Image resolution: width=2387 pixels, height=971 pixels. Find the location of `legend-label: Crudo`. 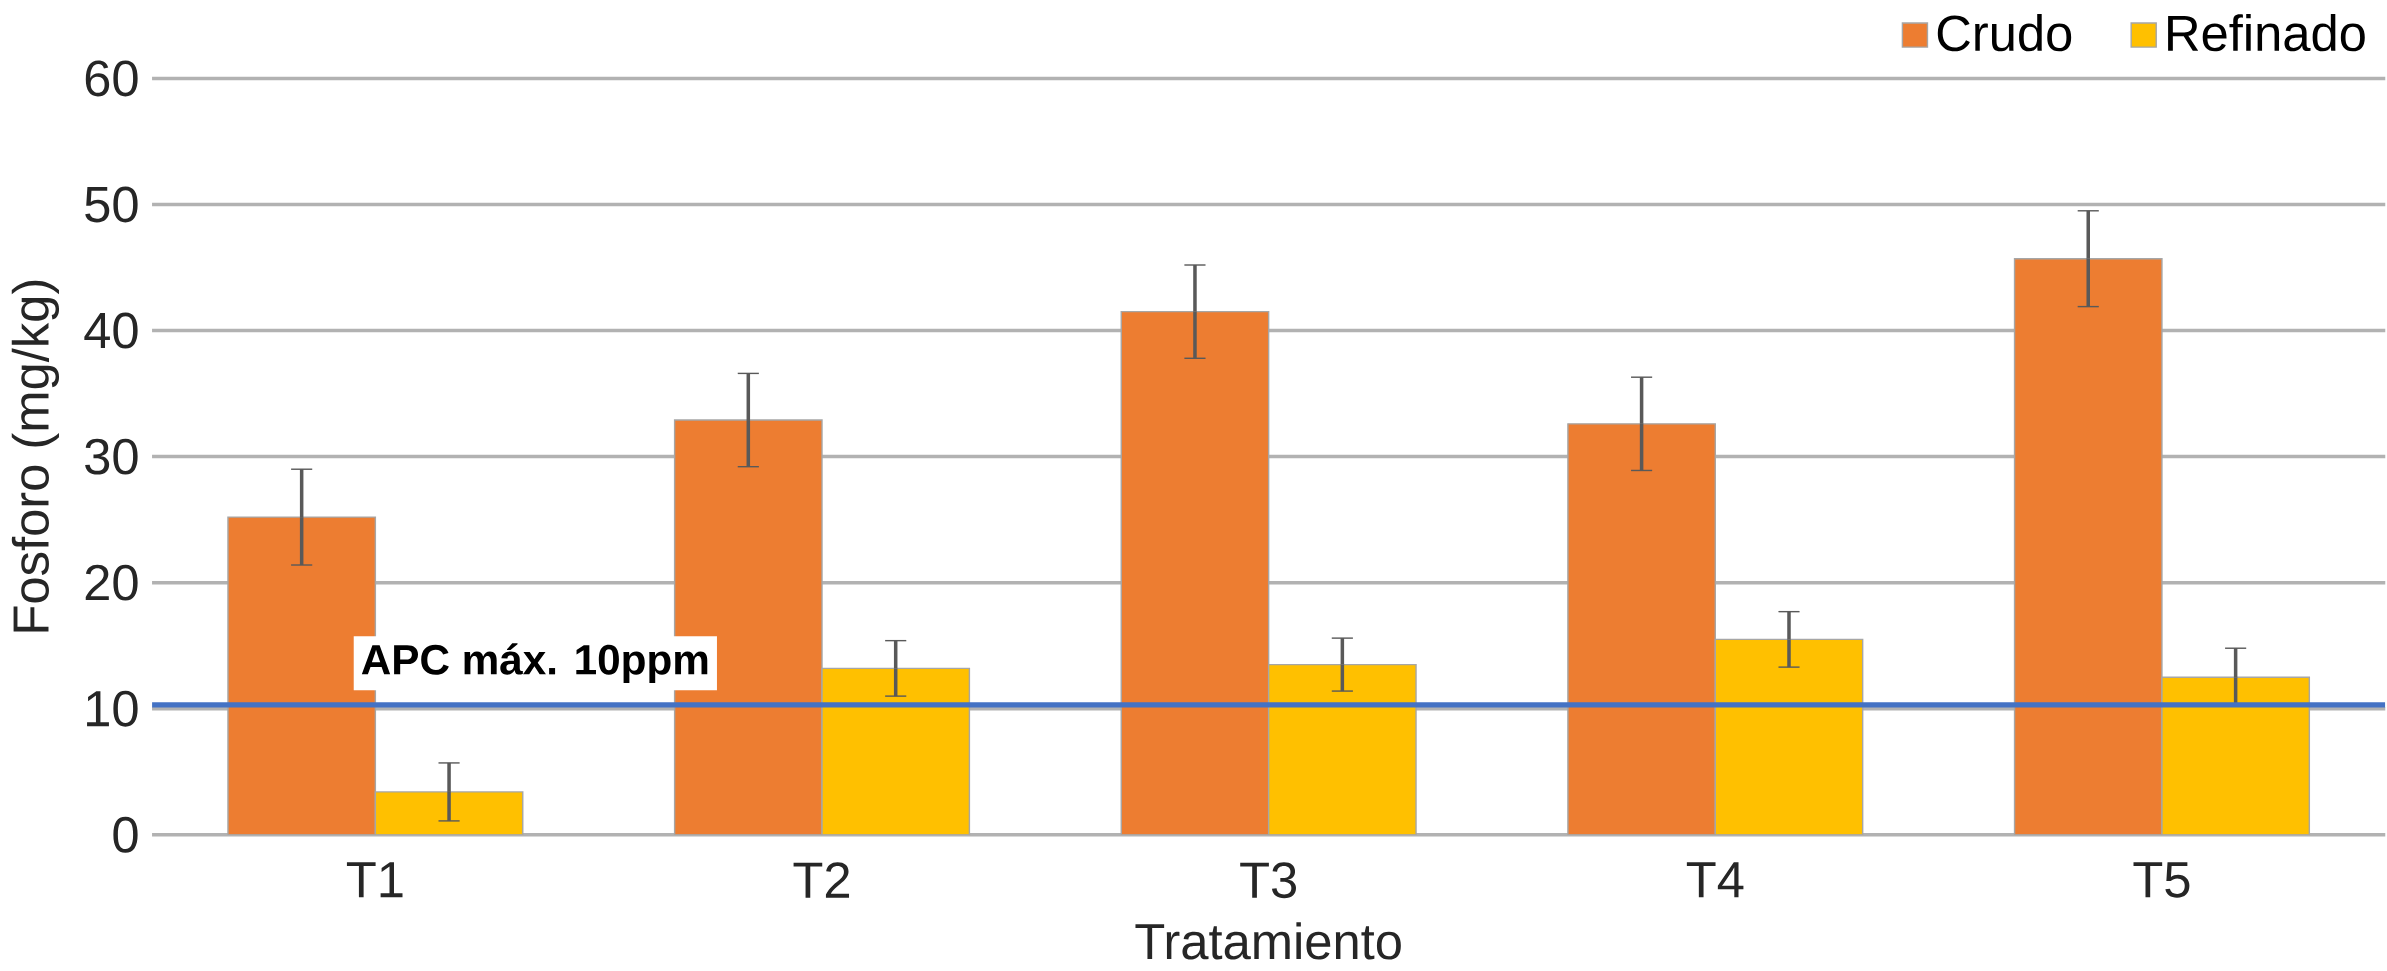

legend-label: Crudo is located at coordinates (2004, 32).